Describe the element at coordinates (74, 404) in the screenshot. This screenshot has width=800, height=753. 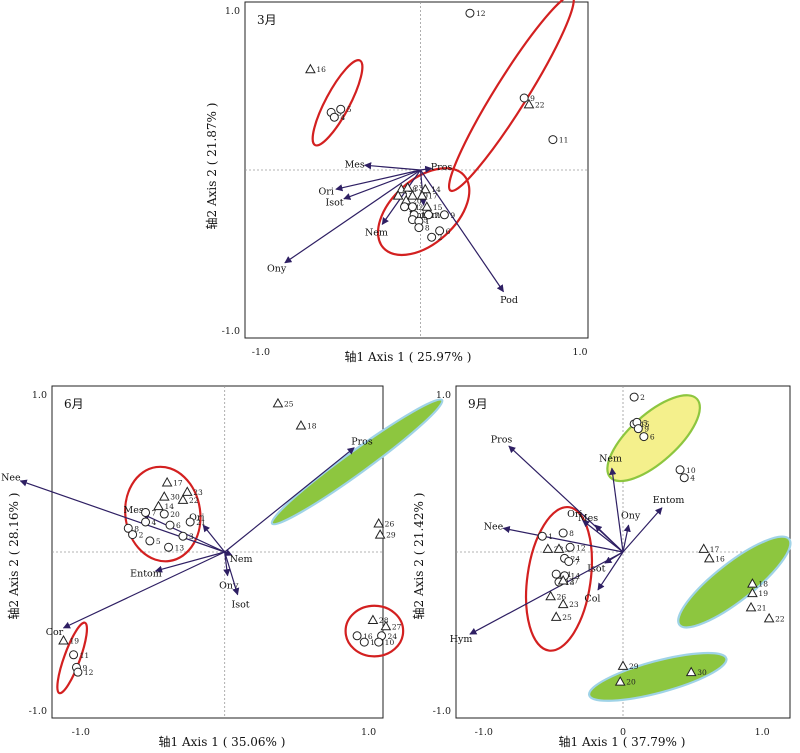
I see `panel-title: 6月` at that location.